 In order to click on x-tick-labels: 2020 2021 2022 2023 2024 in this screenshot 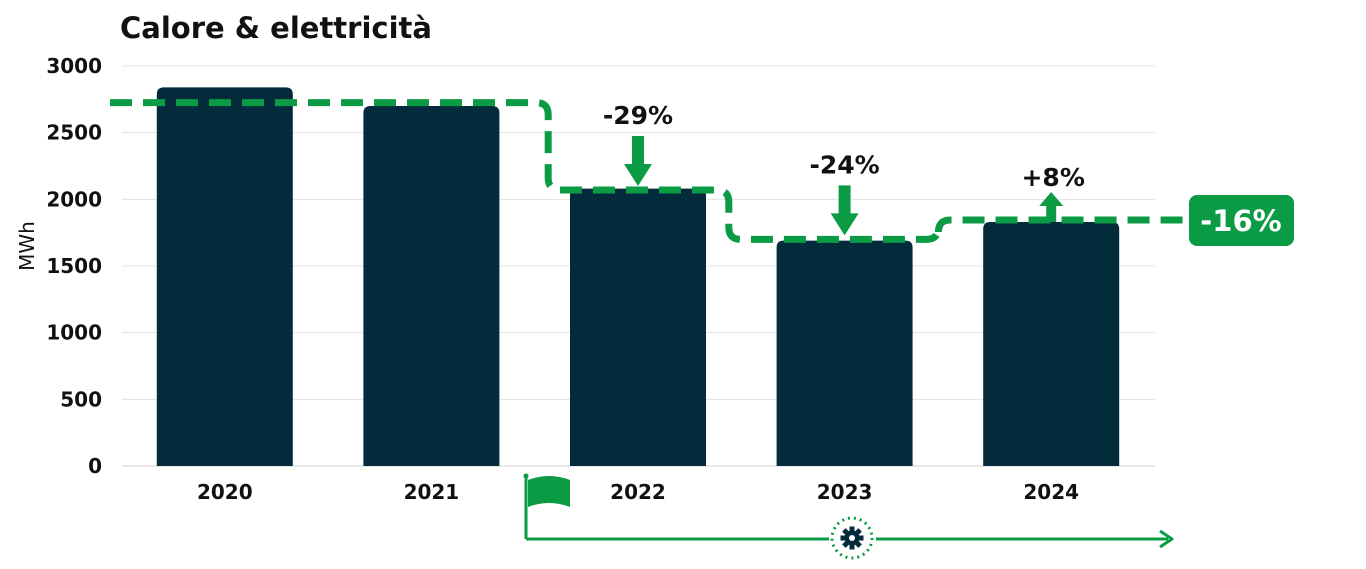, I will do `click(638, 492)`.